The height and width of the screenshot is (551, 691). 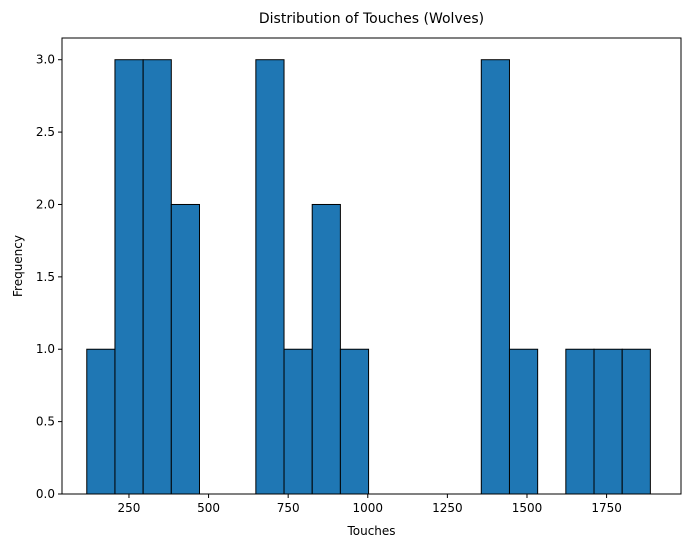 I want to click on y-axis-label: Frequency, so click(x=18, y=266).